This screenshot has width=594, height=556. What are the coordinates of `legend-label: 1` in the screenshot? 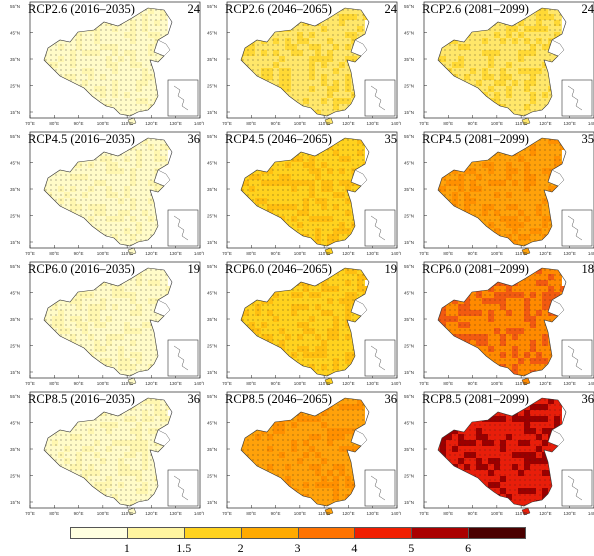 It's located at (127, 548).